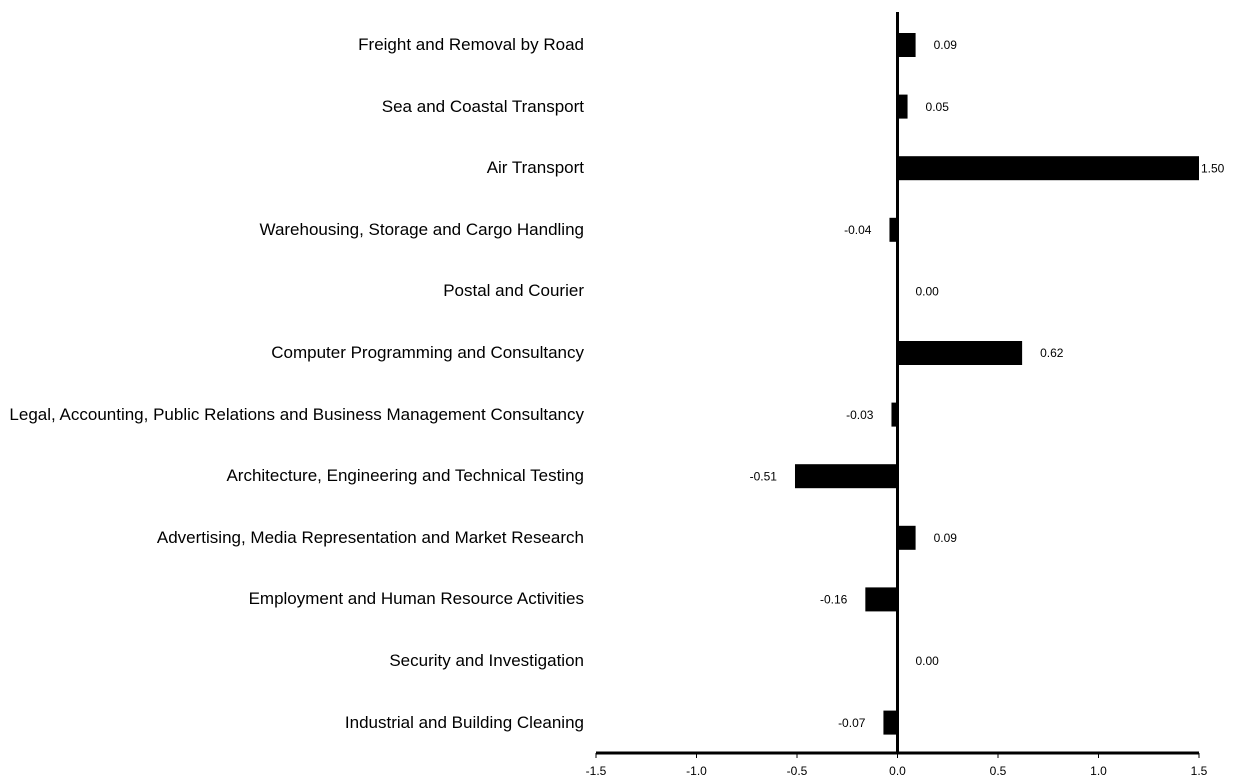  What do you see at coordinates (852, 723) in the screenshot?
I see `value-label: -0.07` at bounding box center [852, 723].